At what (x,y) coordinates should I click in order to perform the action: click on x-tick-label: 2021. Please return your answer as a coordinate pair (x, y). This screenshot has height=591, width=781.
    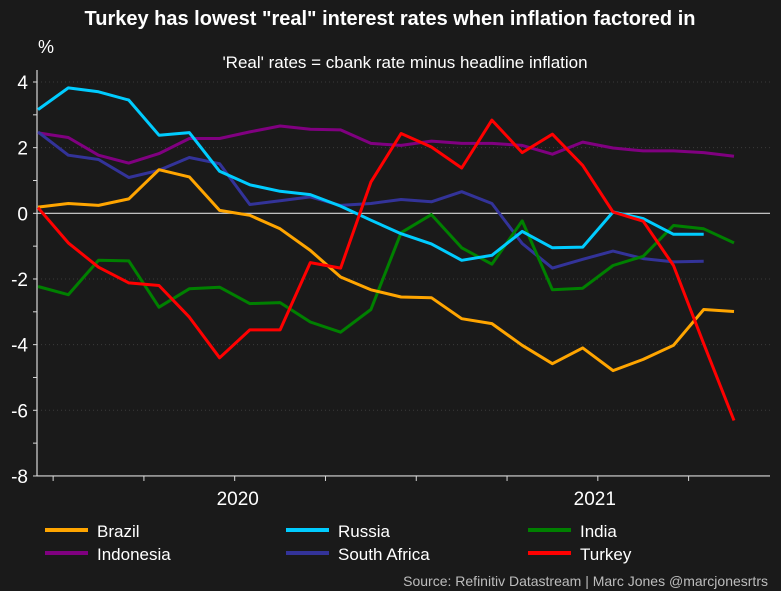
    Looking at the image, I should click on (595, 499).